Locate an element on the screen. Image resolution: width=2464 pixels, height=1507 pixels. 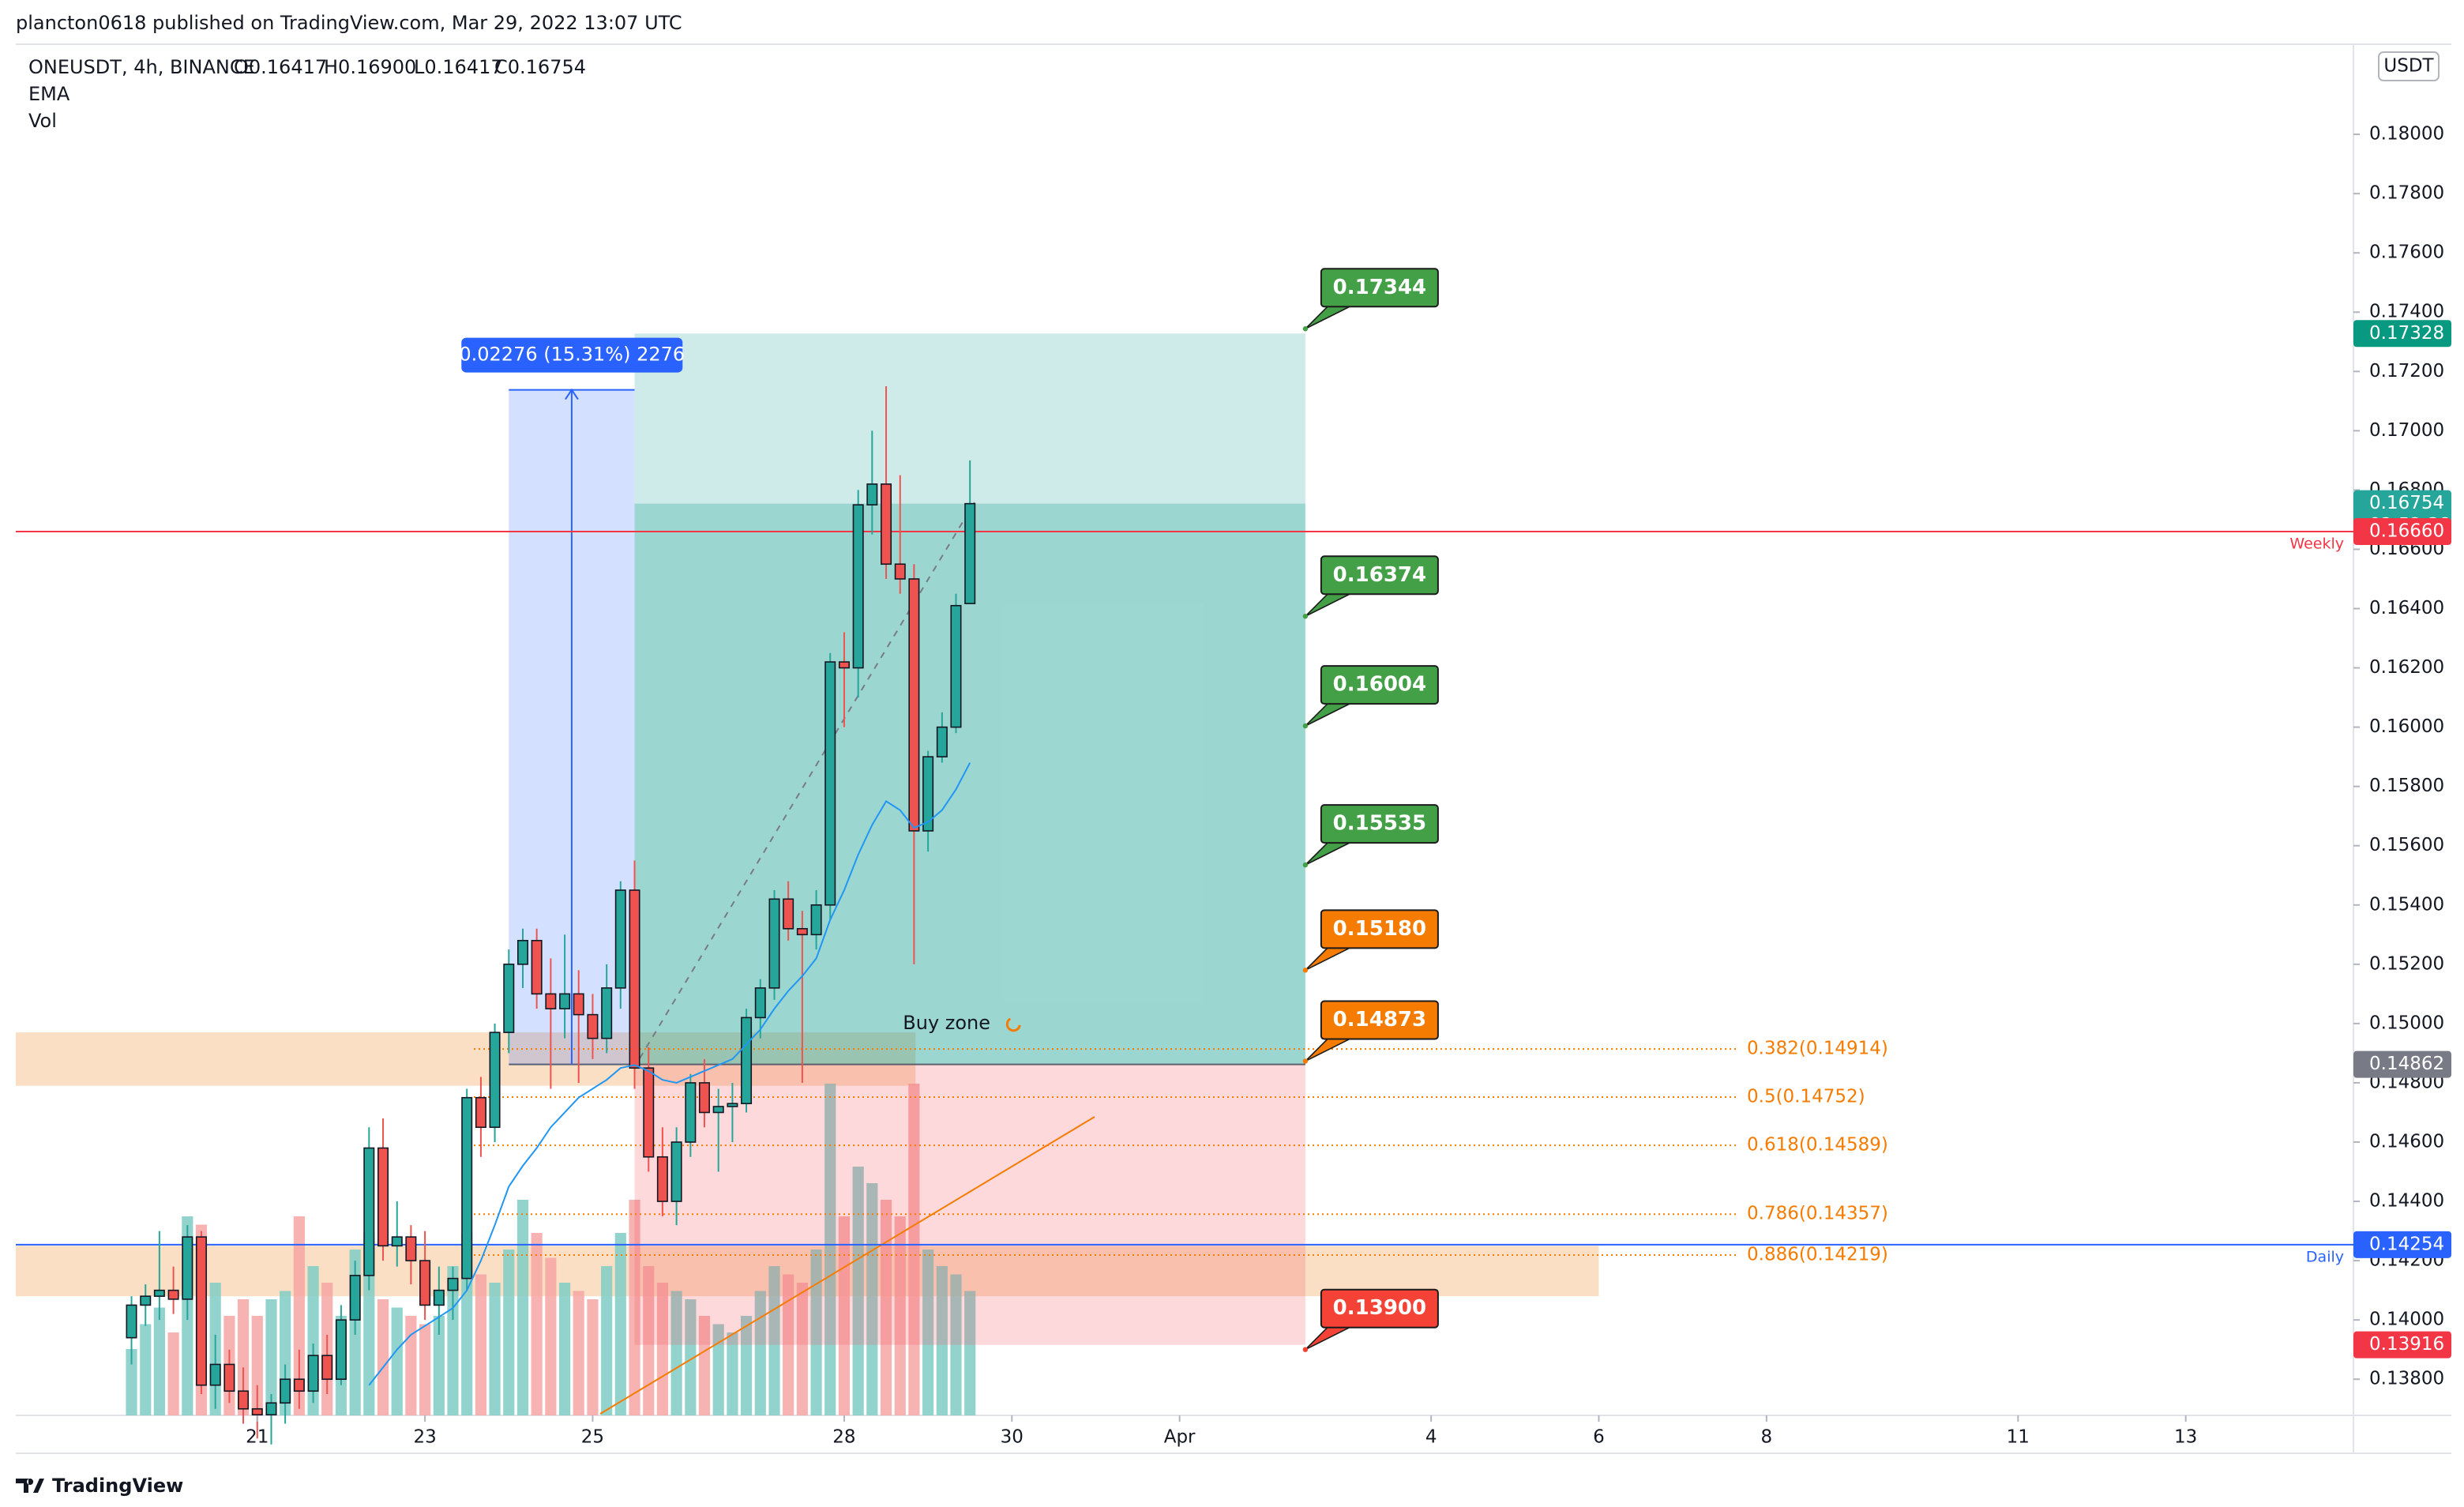
ohlc-low: L0.16417 is located at coordinates (458, 67).